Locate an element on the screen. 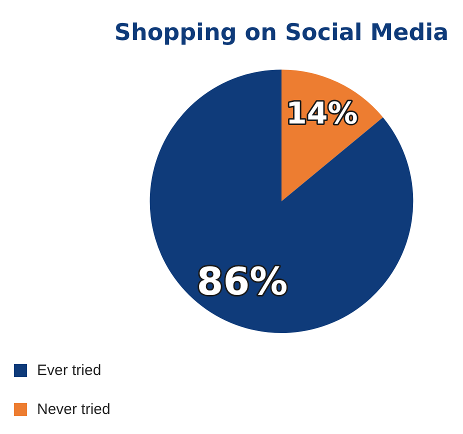  data-label: 86% is located at coordinates (242, 282).